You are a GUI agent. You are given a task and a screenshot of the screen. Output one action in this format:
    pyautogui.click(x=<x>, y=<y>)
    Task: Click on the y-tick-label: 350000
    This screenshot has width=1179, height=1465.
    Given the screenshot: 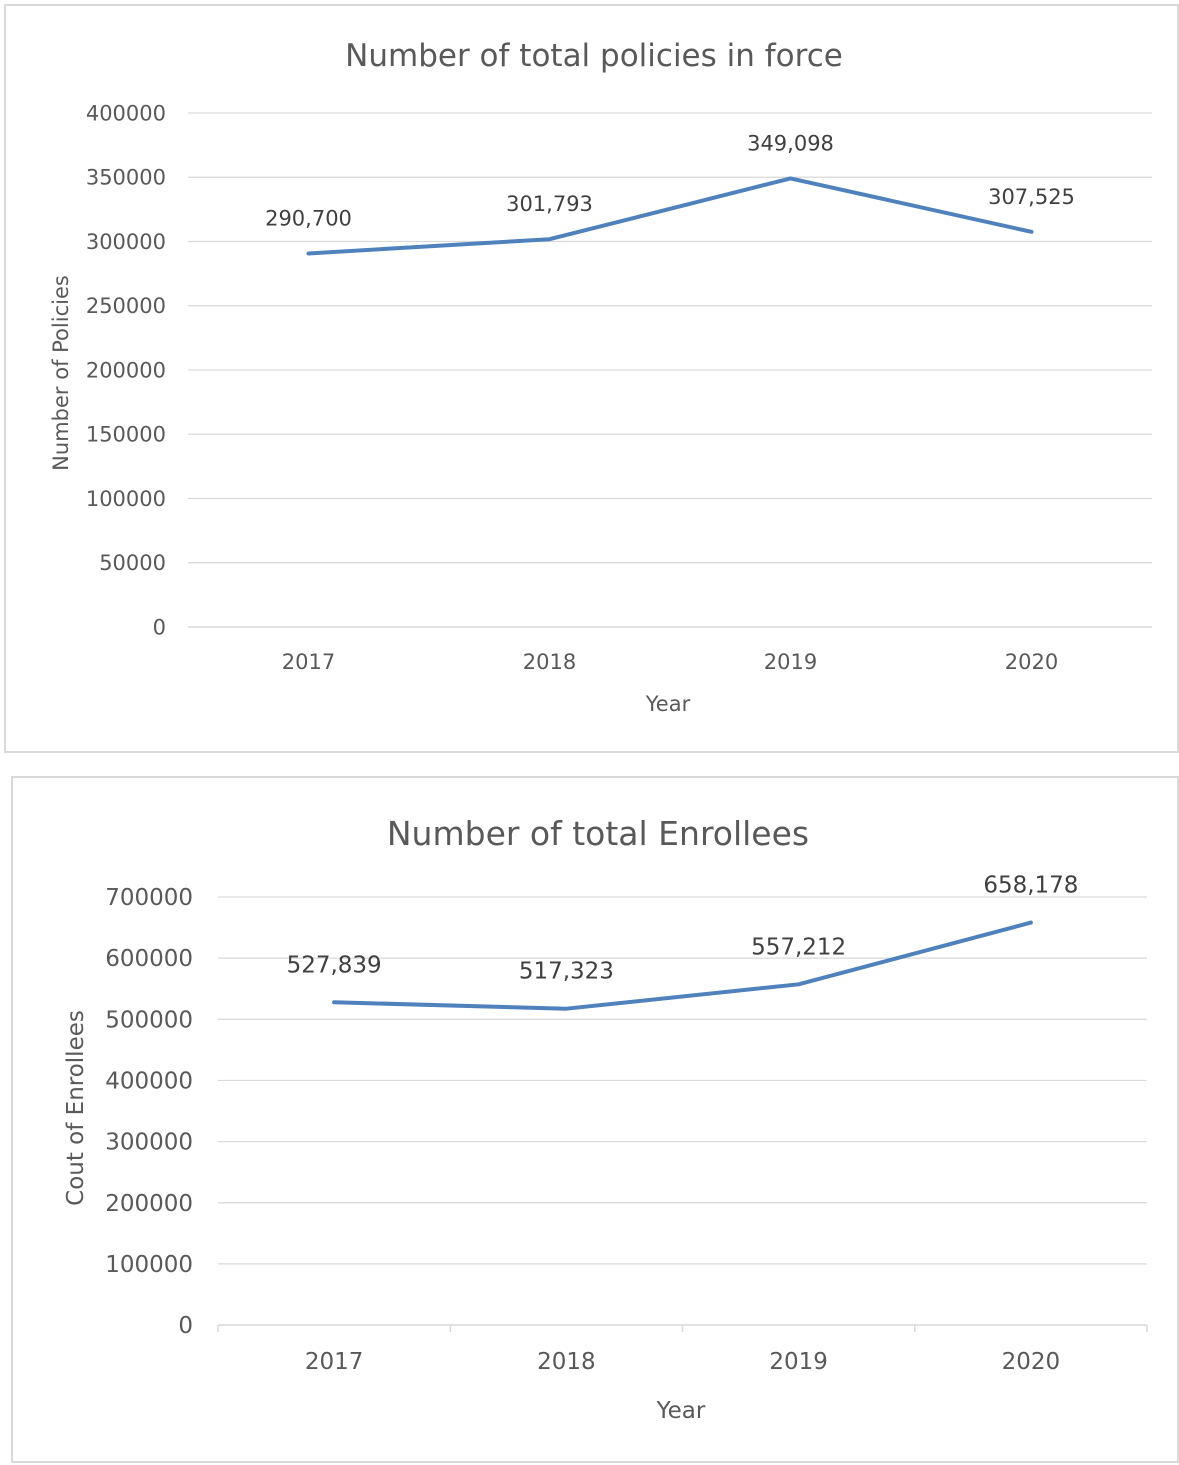 What is the action you would take?
    pyautogui.click(x=126, y=178)
    